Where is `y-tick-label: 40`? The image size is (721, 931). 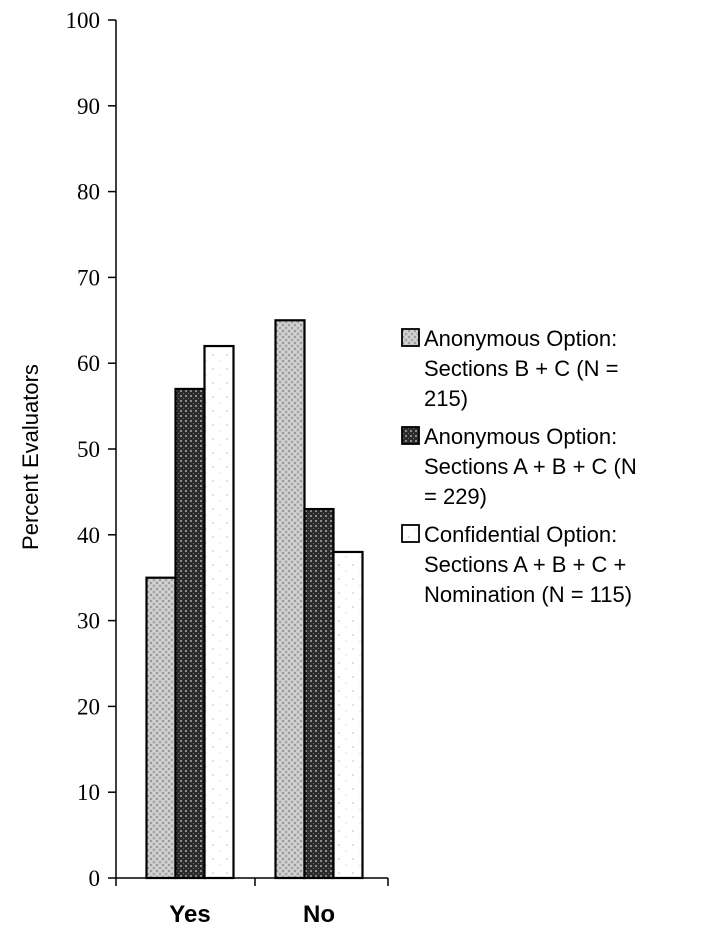 y-tick-label: 40 is located at coordinates (88, 535).